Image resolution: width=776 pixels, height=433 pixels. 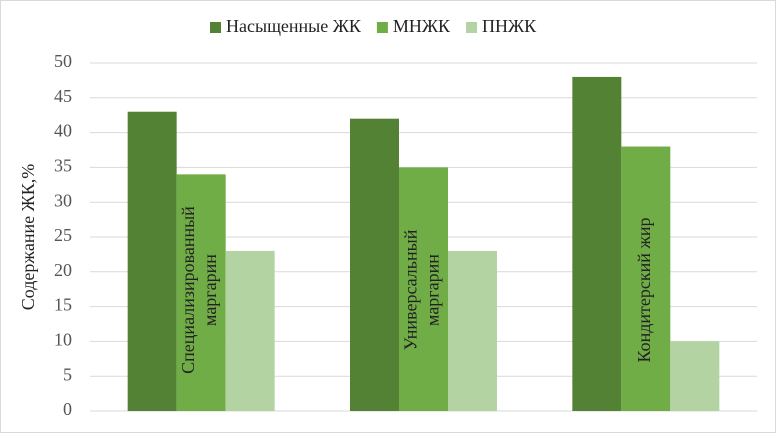 I want to click on y-tick-label: 5, so click(x=67, y=374).